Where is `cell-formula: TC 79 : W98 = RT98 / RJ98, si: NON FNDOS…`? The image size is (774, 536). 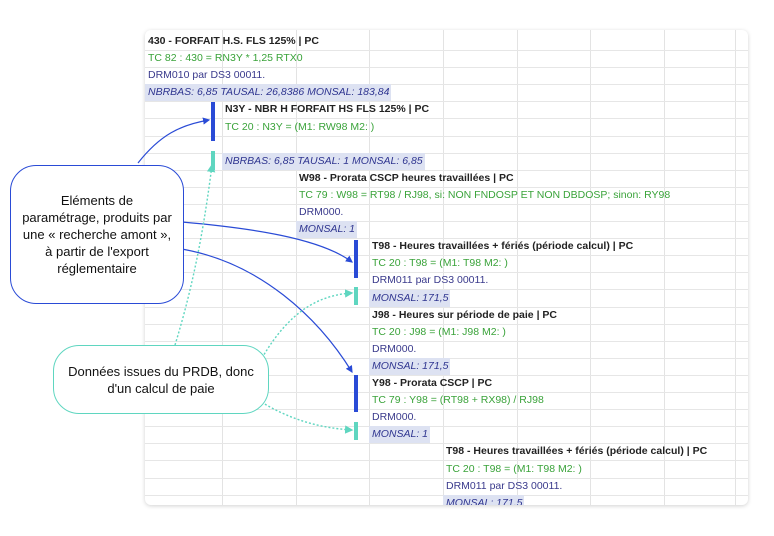
cell-formula: TC 79 : W98 = RT98 / RJ98, si: NON FNDOS… is located at coordinates (485, 194).